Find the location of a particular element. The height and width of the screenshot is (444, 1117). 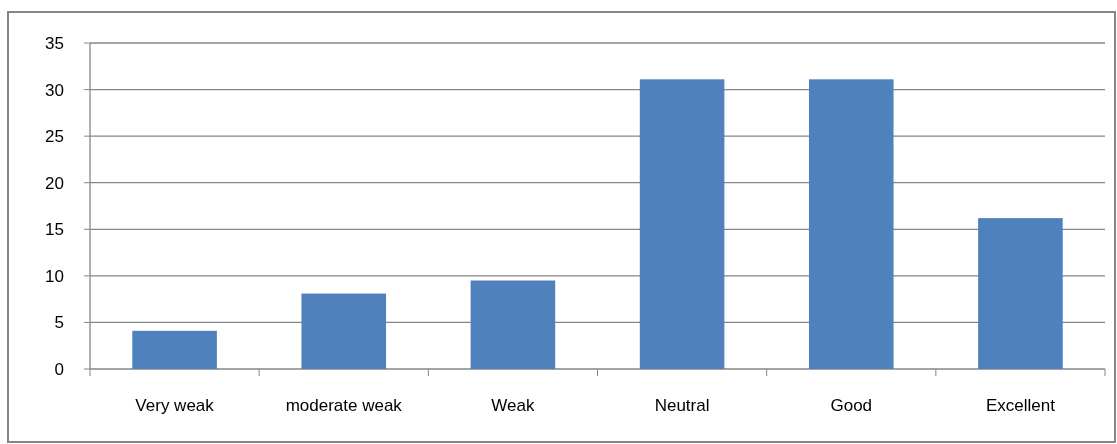

x-tick-label: moderate weak is located at coordinates (344, 405).